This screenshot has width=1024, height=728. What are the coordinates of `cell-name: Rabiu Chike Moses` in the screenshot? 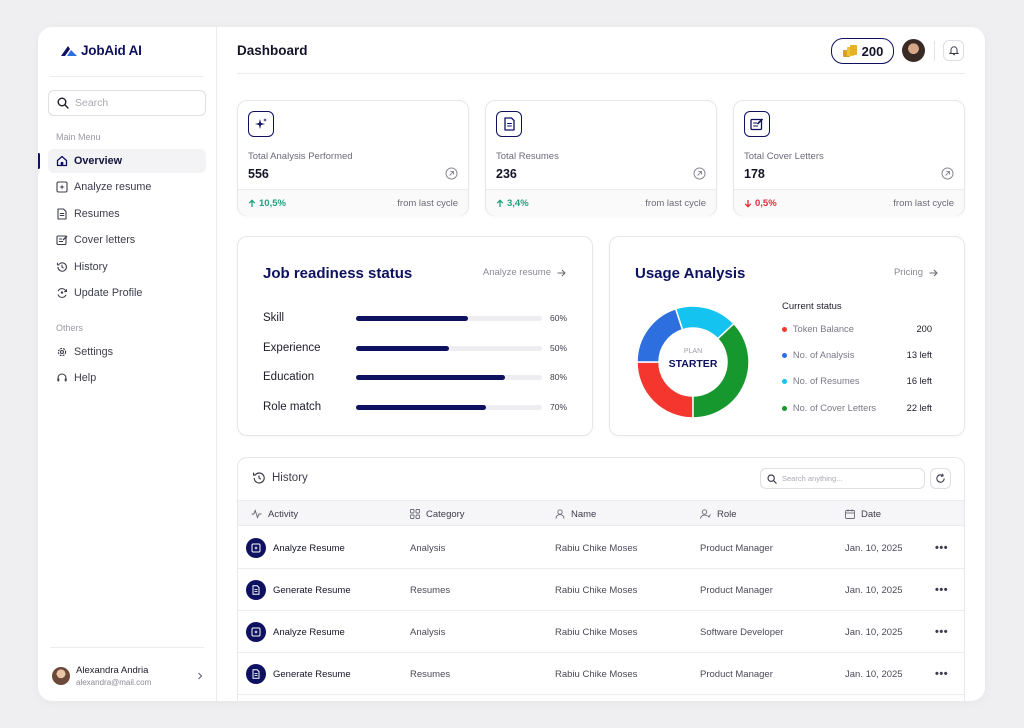 It's located at (596, 548).